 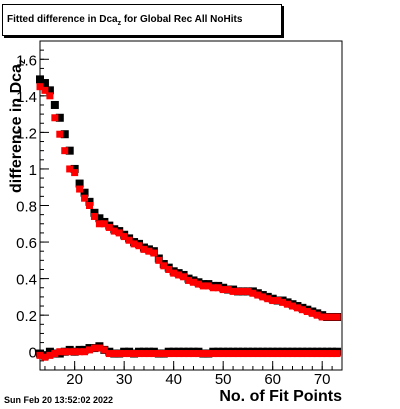 I want to click on y-tick-label: 0.6, so click(x=26, y=243).